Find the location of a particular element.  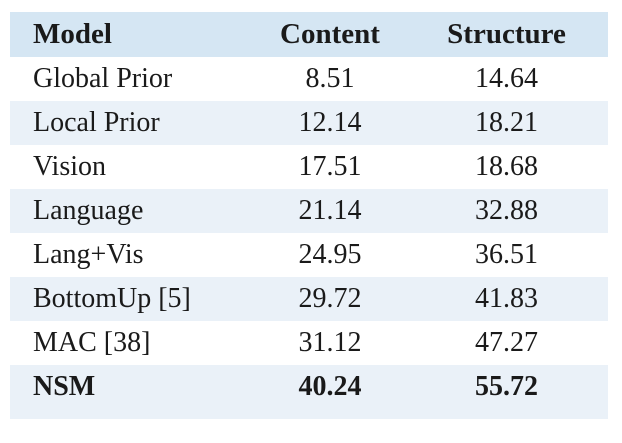

table-row-nsm: NSM 40.24 55.72 is located at coordinates (309, 392).